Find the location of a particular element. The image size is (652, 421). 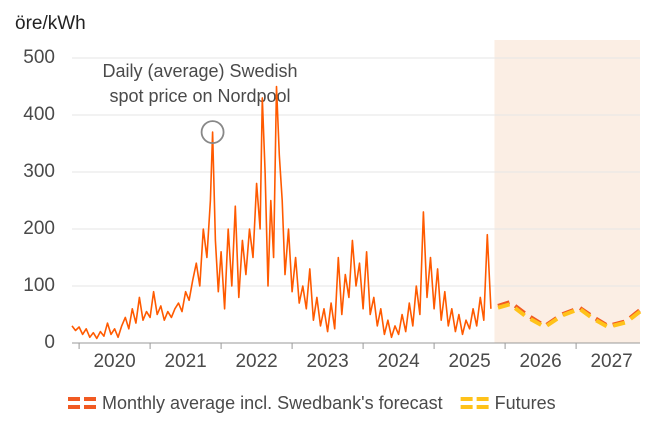

y-tick-label: 100 is located at coordinates (39, 285).